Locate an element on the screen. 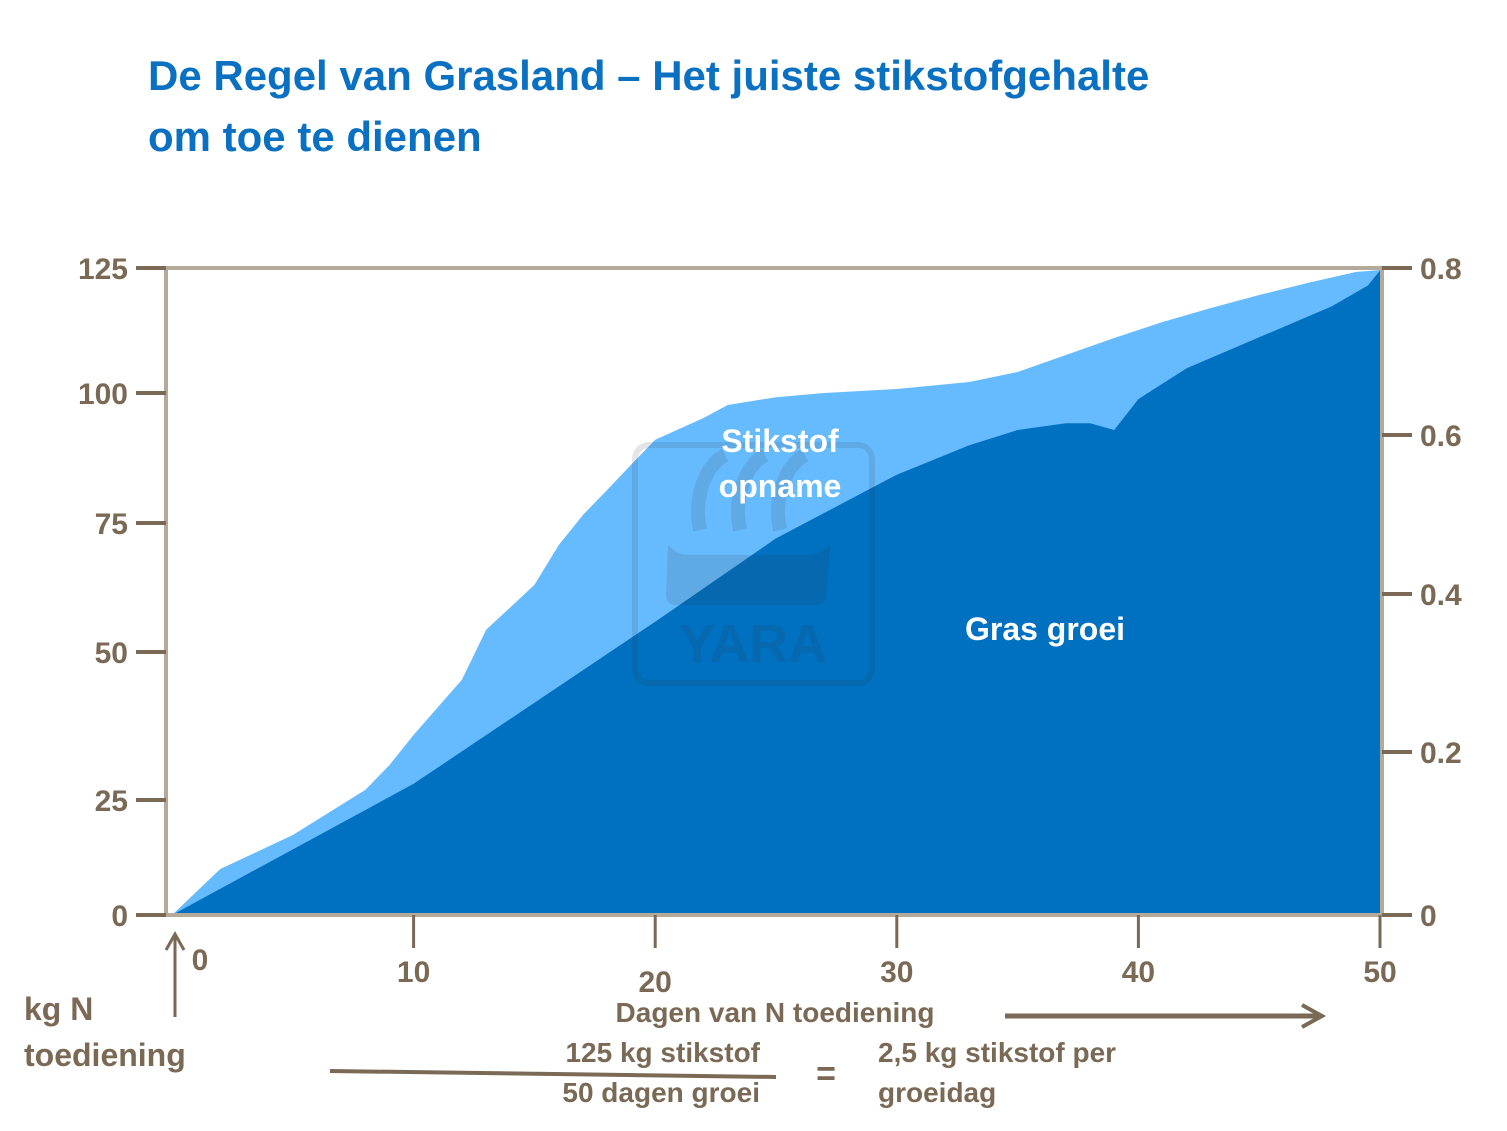 This screenshot has width=1507, height=1131. x-tick-label: 30 is located at coordinates (896, 972).